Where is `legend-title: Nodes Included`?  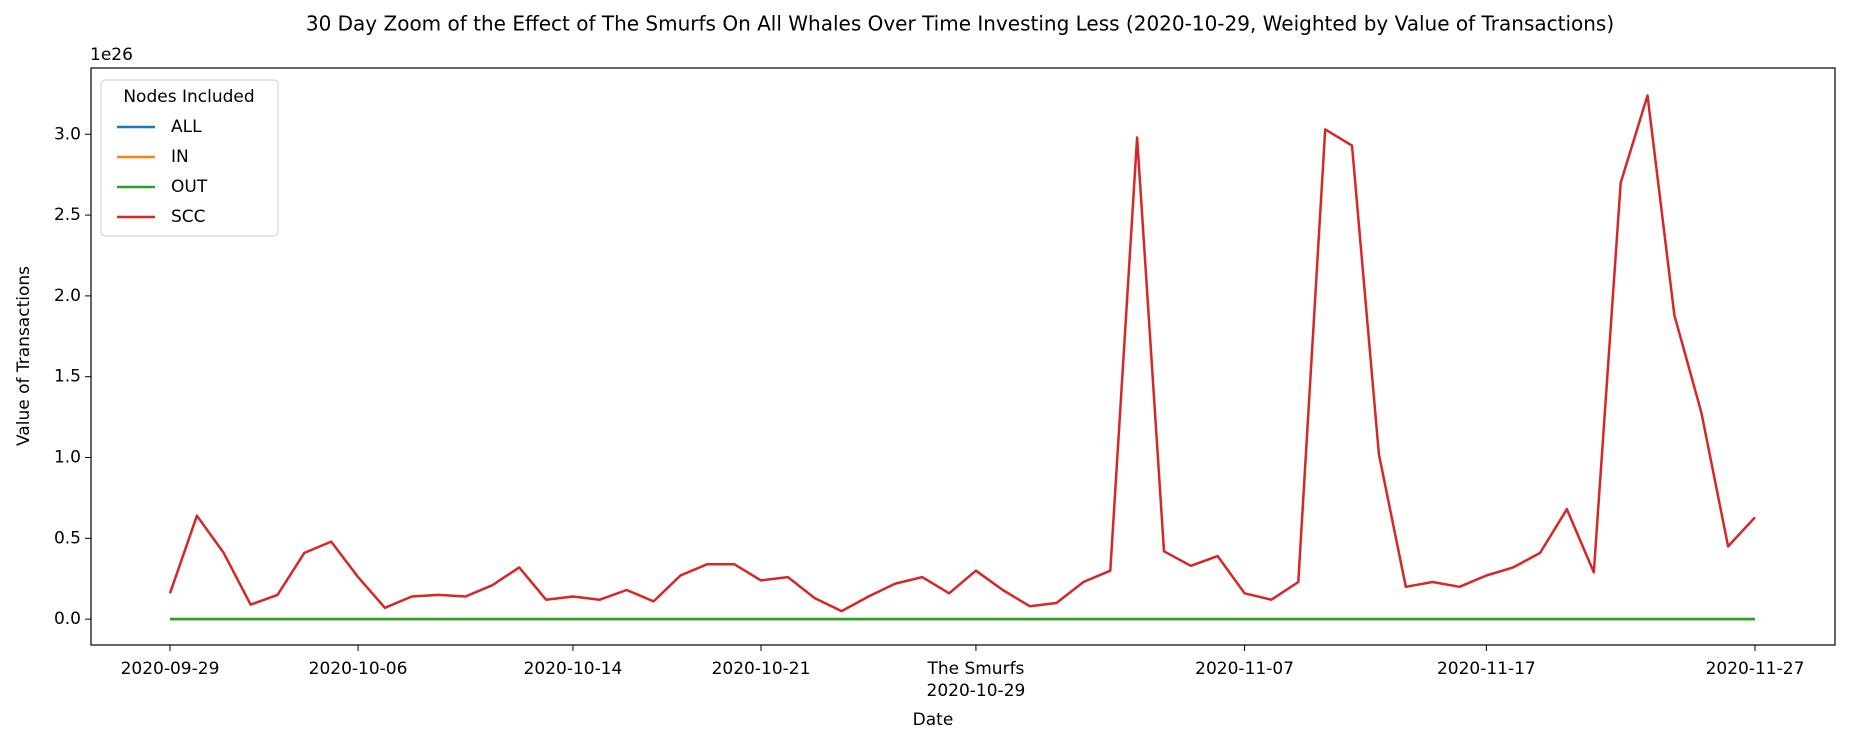
legend-title: Nodes Included is located at coordinates (188, 97).